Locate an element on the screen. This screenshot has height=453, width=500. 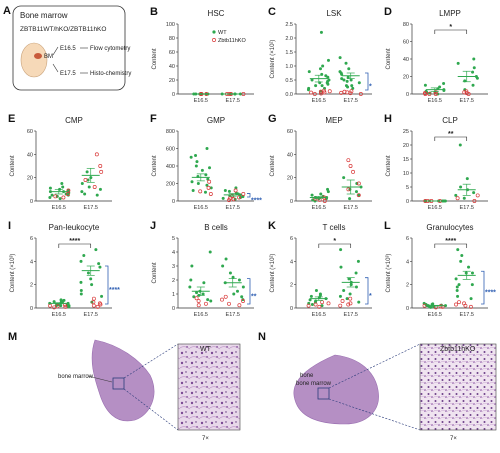
legend-label-wt: WT is located at coordinates (222, 33).